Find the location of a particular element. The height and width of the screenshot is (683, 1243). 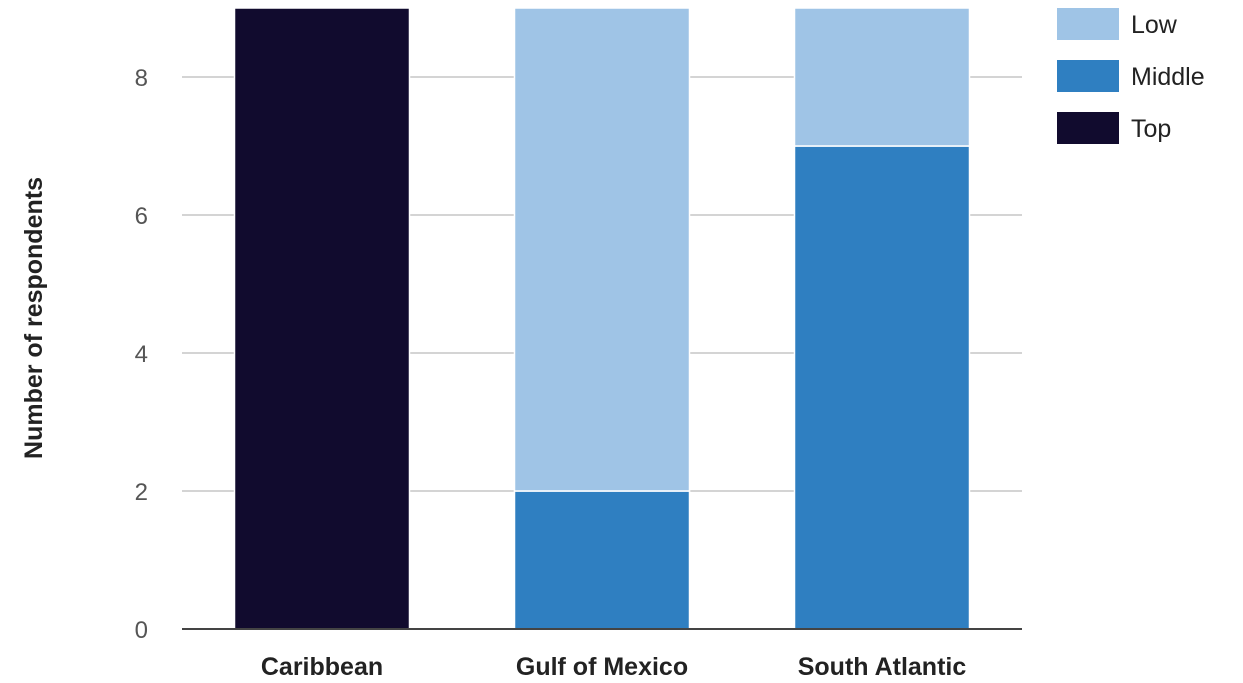

legend-label-middle: Middle is located at coordinates (1168, 77).